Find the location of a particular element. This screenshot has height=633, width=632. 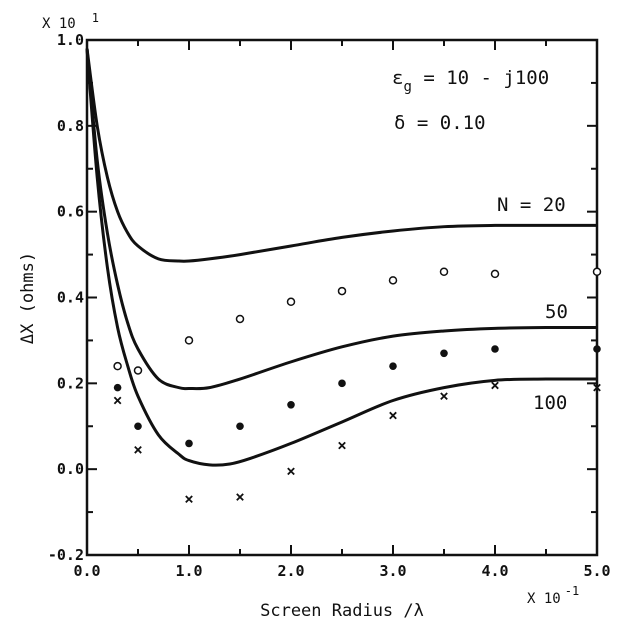

x-axis-label: Screen Radius /λ is located at coordinates (342, 611).